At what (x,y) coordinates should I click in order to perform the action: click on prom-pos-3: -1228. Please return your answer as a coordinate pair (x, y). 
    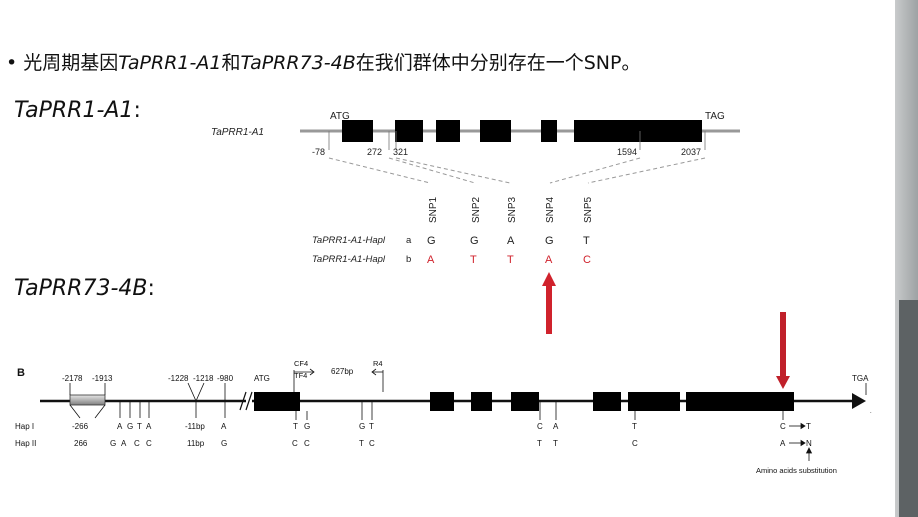
    Looking at the image, I should click on (178, 378).